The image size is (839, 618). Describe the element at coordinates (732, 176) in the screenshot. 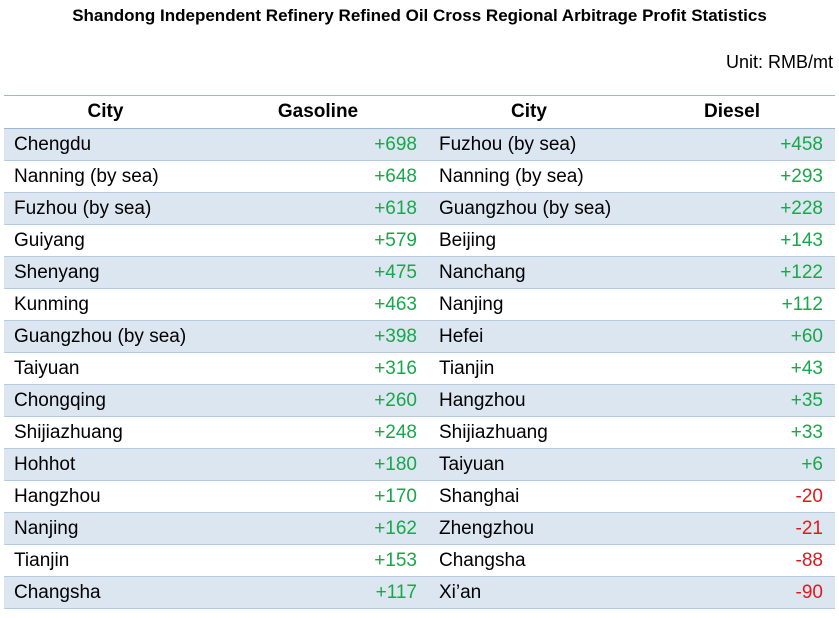

I see `diesel-value-cell: +293` at that location.